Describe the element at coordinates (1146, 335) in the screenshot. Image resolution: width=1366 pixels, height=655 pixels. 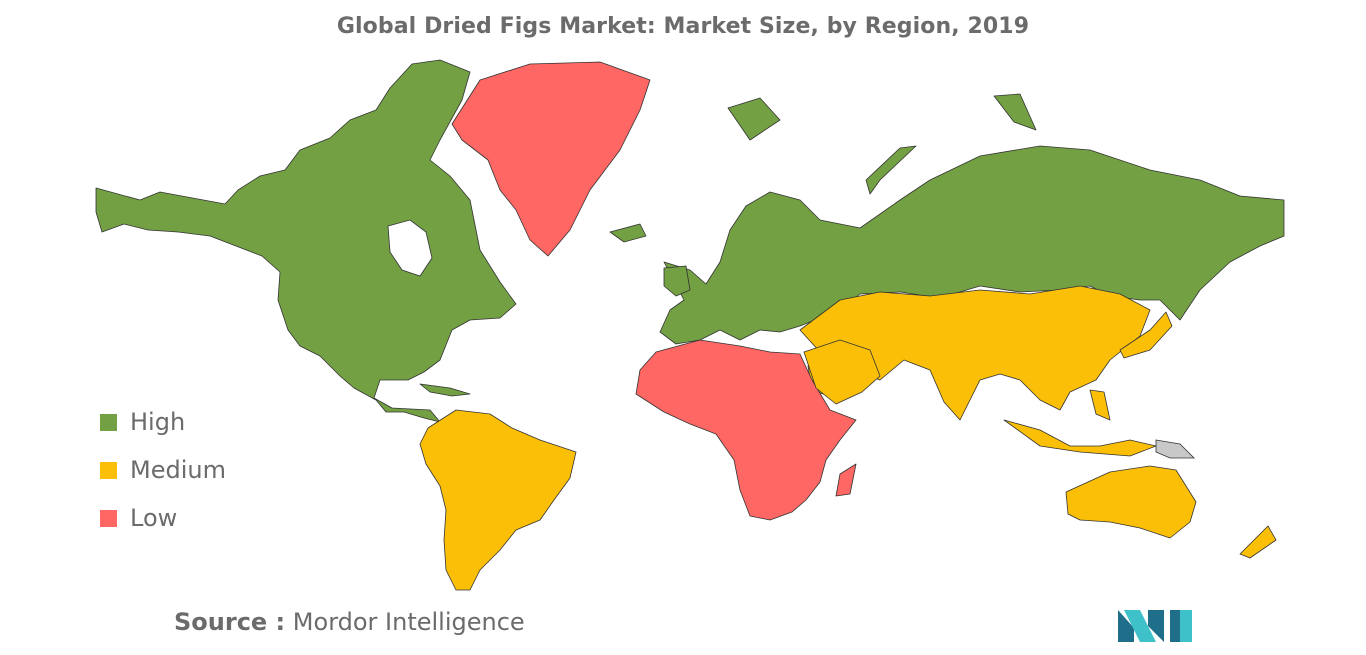
I see `region-japan` at that location.